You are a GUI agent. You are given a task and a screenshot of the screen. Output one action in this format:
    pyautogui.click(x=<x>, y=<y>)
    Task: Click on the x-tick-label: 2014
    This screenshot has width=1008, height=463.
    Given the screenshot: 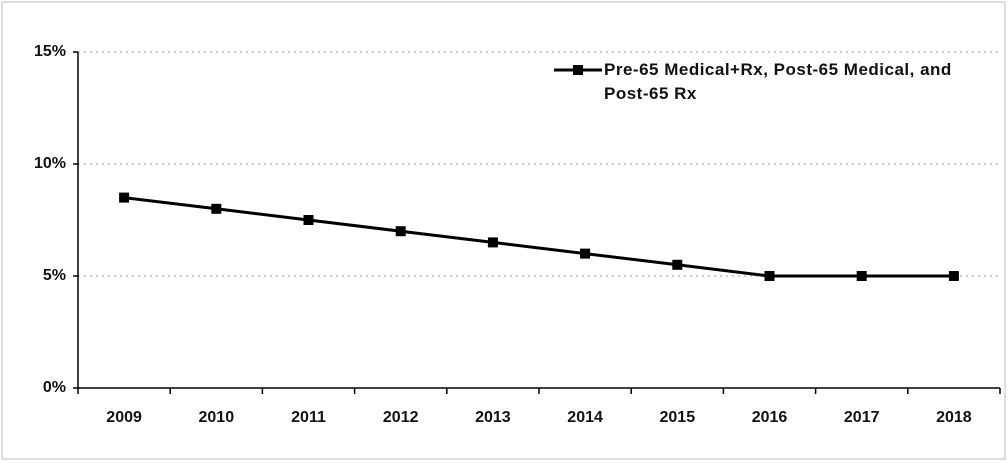 What is the action you would take?
    pyautogui.click(x=585, y=417)
    